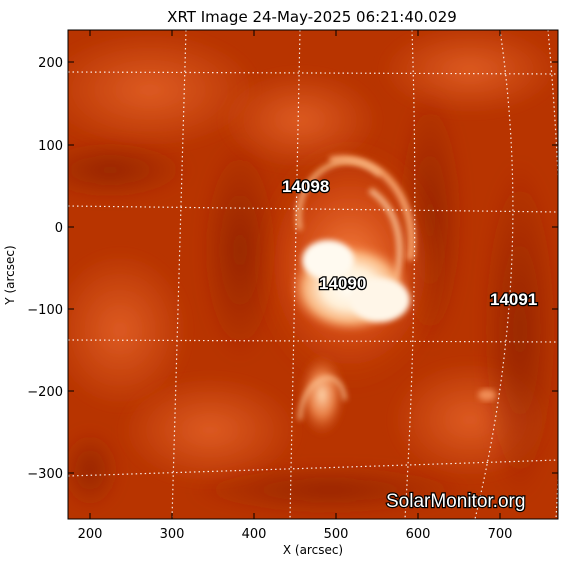  What do you see at coordinates (172, 534) in the screenshot?
I see `x-tick-label: 300` at bounding box center [172, 534].